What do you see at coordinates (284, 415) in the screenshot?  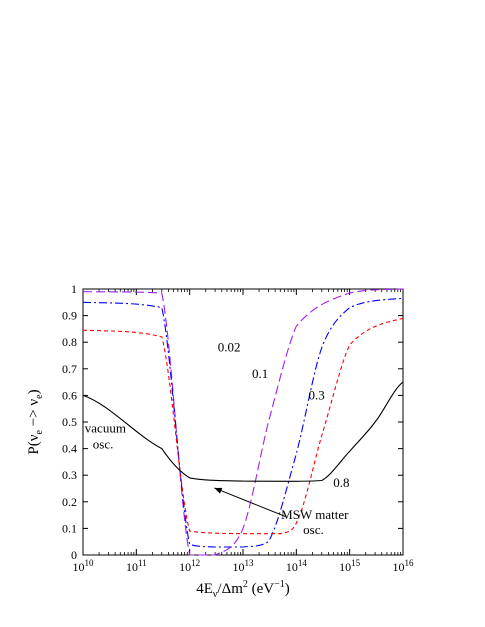 I see `series-labels: 0.02 0.1 0.3 0.8` at bounding box center [284, 415].